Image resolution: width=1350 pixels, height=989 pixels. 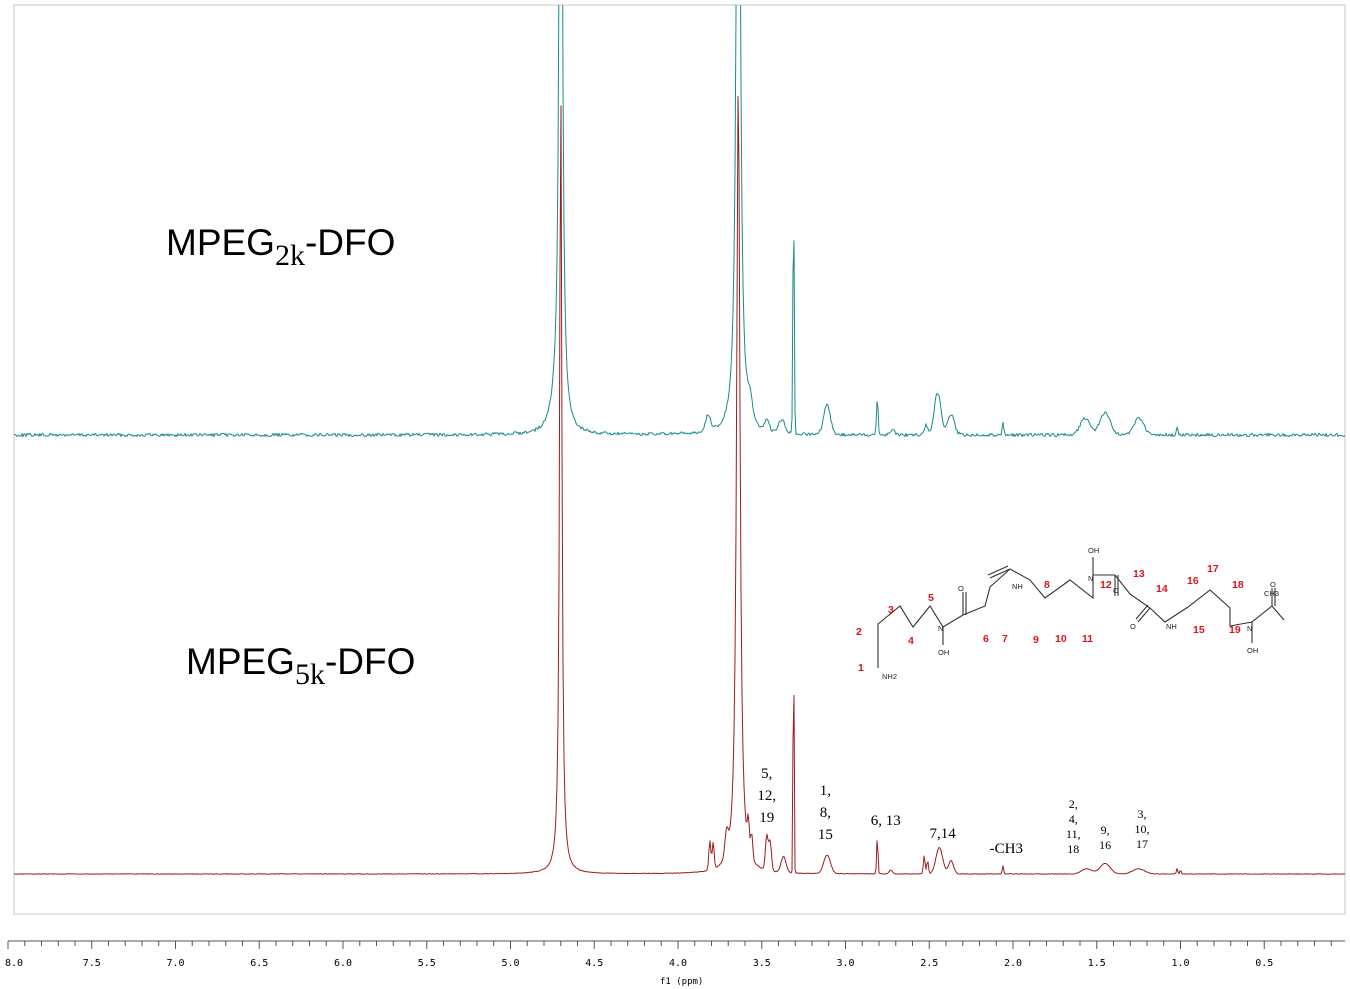 I want to click on peak-annotation-line: 11,, so click(x=1073, y=834).